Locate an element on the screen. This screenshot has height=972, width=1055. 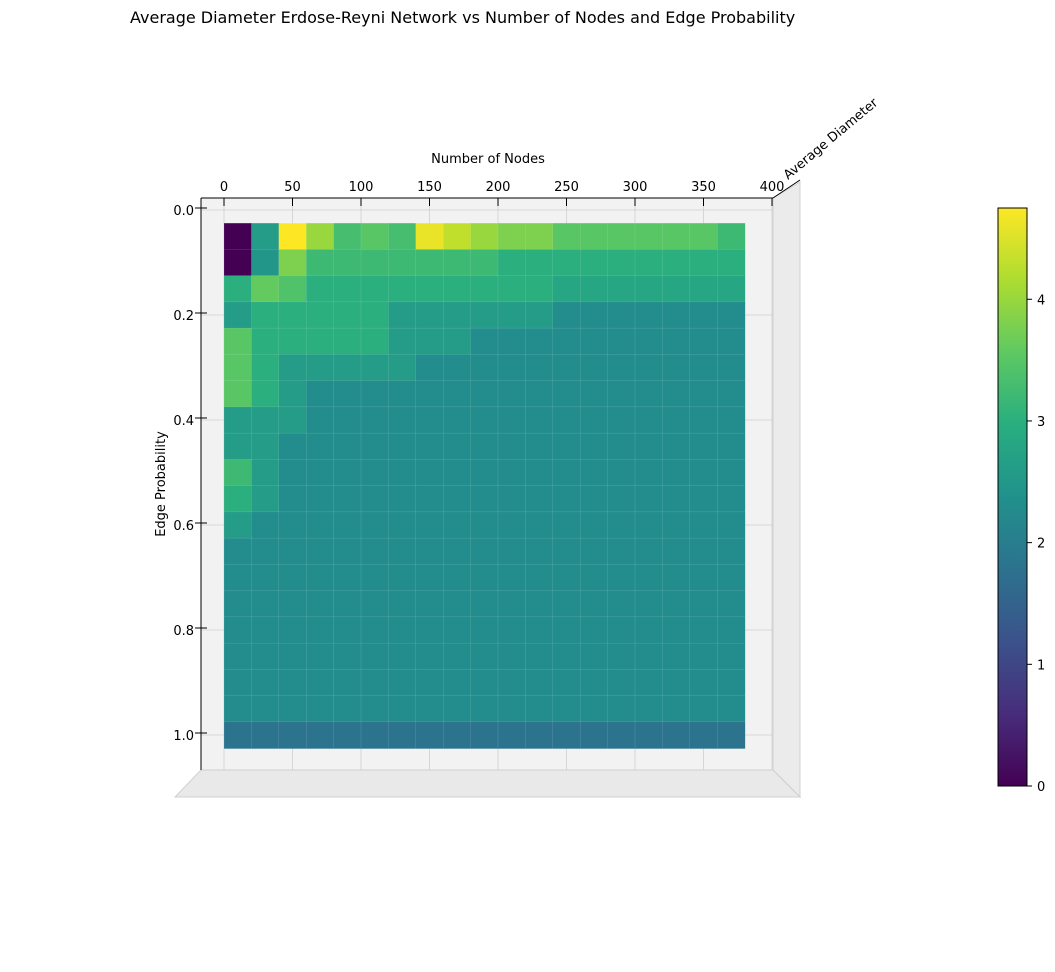
x-tick-label: 50 is located at coordinates (292, 187).